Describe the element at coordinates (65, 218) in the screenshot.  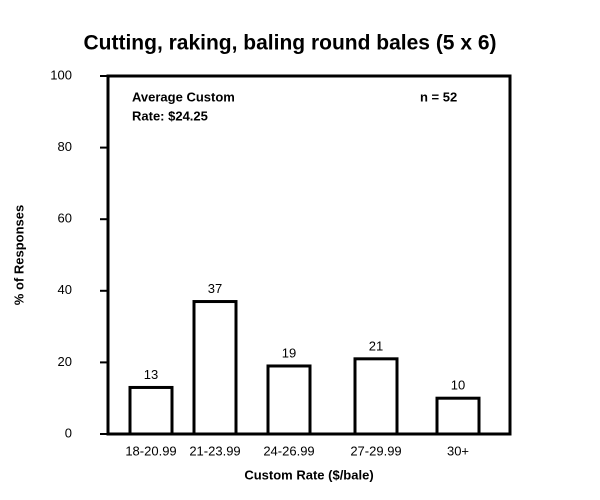
I see `y-tick-label: 60` at that location.